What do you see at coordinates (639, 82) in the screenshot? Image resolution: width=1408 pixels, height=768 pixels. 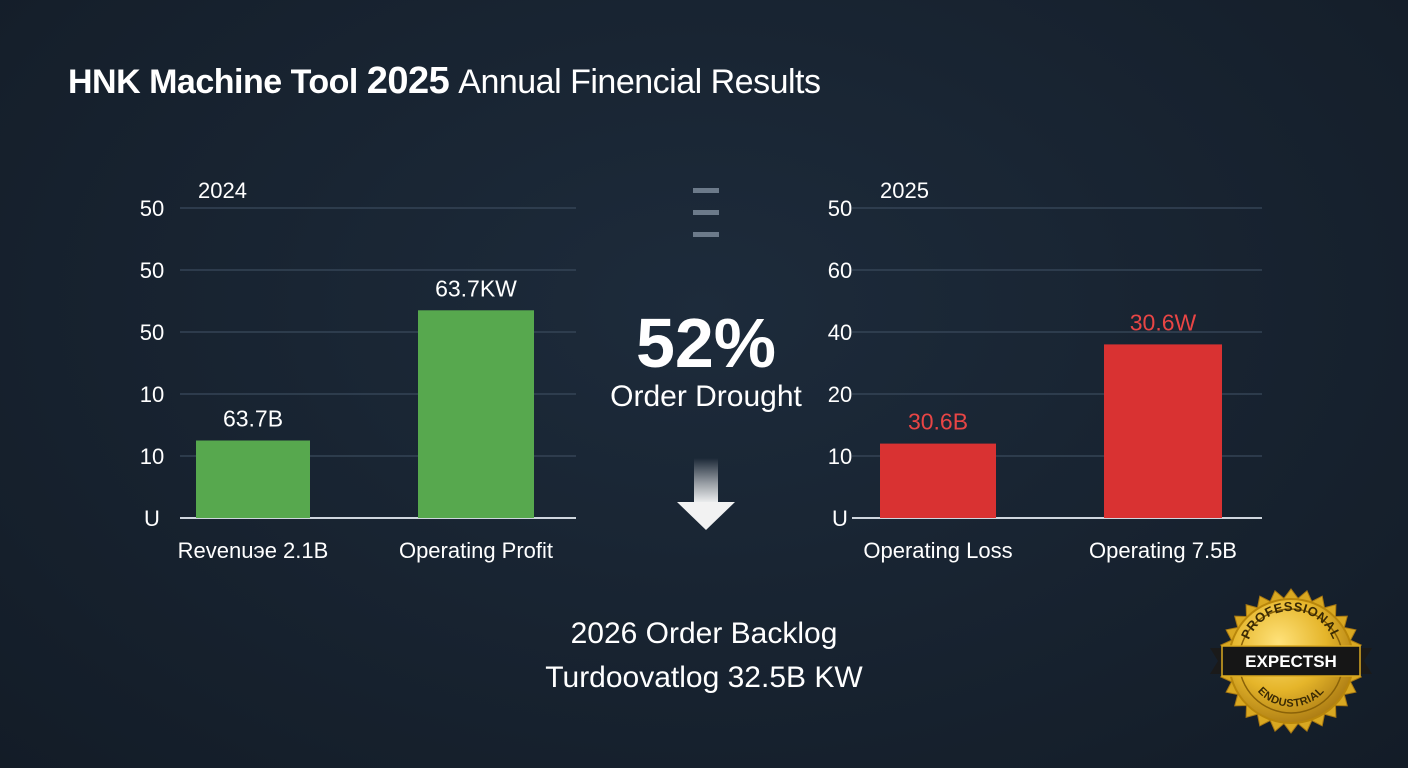 I see `title-suffix: Annual Finencial Results` at bounding box center [639, 82].